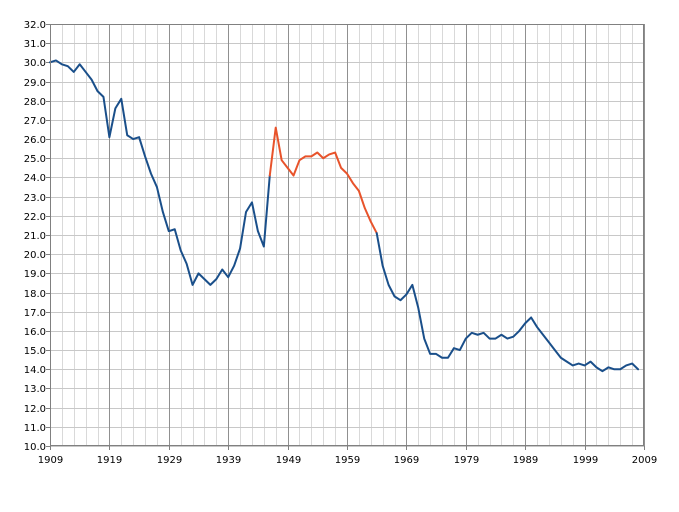 The image size is (679, 512). What do you see at coordinates (35, 25) in the screenshot?
I see `y-tick-label: 32.0` at bounding box center [35, 25].